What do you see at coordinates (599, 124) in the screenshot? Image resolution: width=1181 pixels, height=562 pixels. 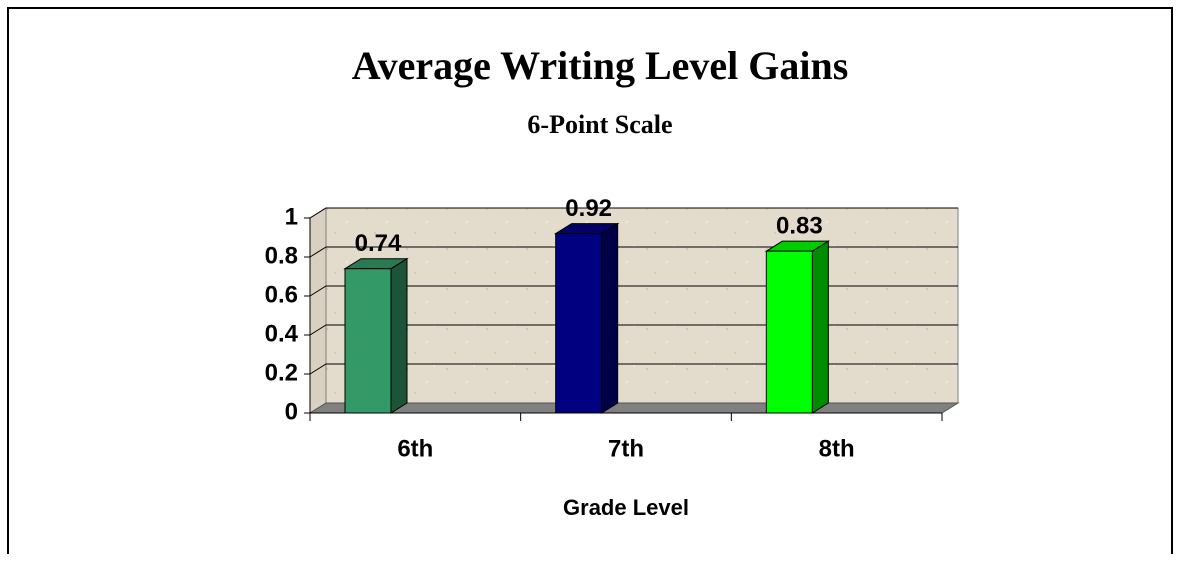 I see `chart-subtitle: 6-Point Scale` at bounding box center [599, 124].